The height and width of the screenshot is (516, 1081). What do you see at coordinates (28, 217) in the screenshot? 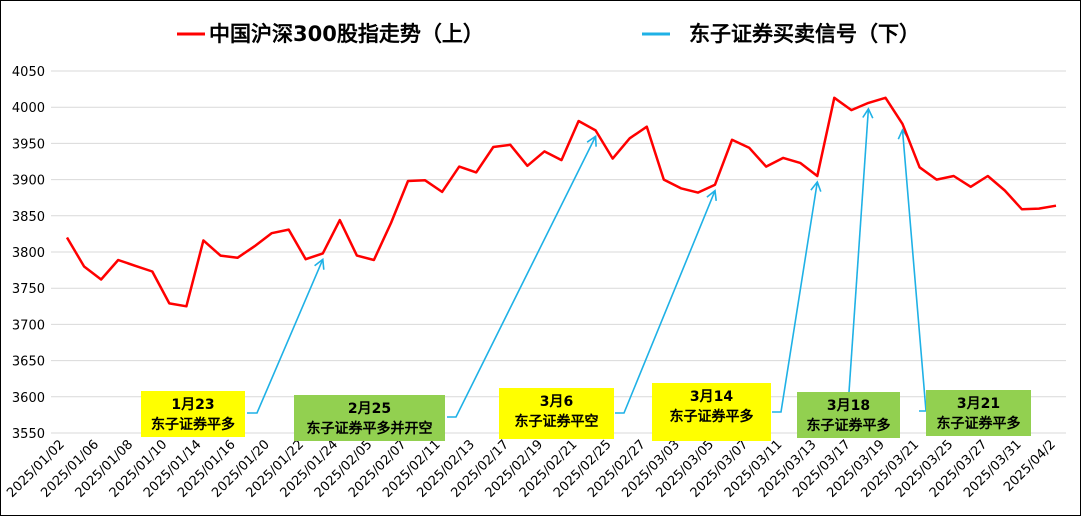
I see `y-tick-label: 3850` at bounding box center [28, 217].